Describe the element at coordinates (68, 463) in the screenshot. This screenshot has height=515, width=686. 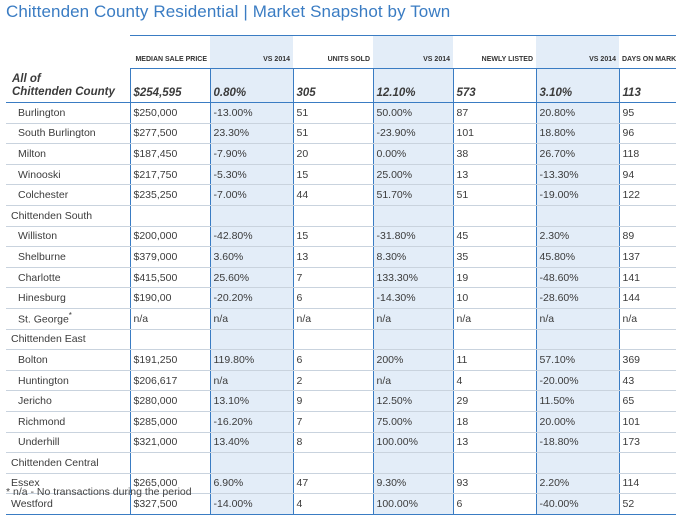
I see `group-label: Chittenden Central` at that location.